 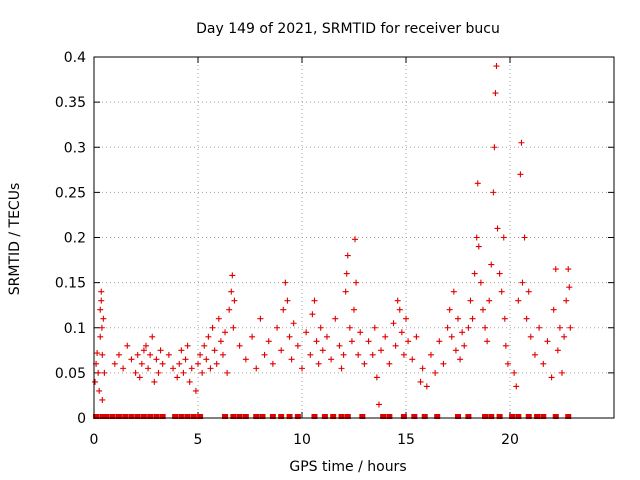 I want to click on x-tick-label: 20, so click(x=510, y=440).